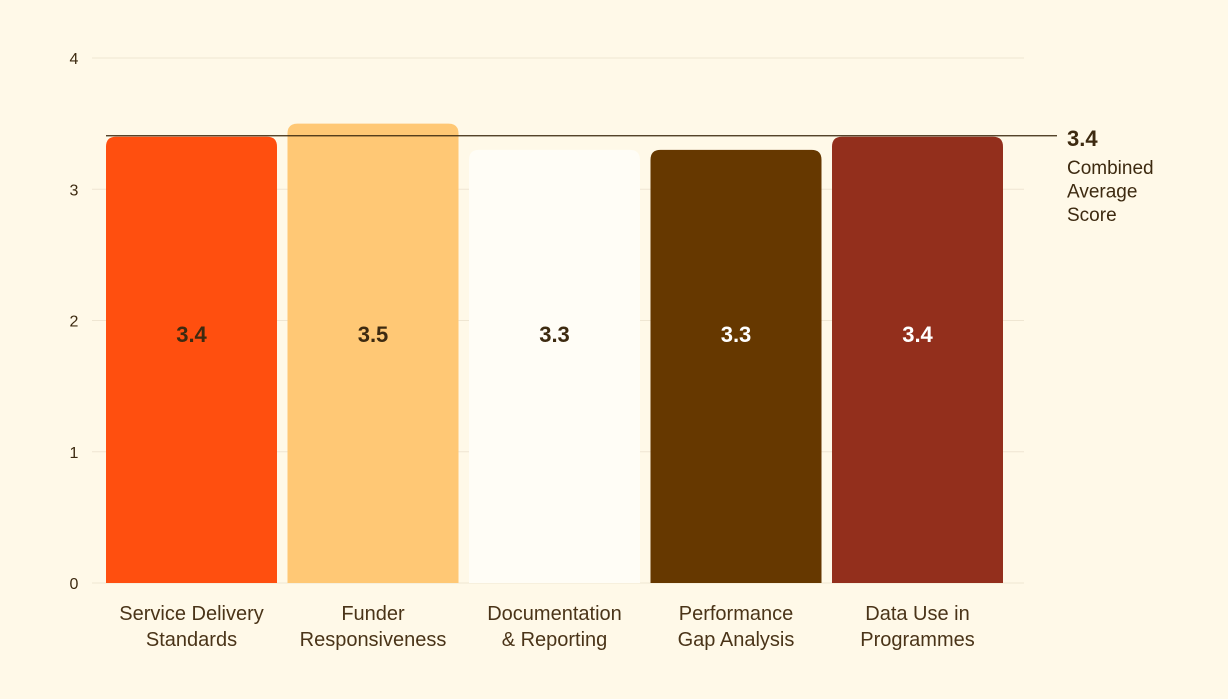  I want to click on category-label: Funder, so click(373, 614).